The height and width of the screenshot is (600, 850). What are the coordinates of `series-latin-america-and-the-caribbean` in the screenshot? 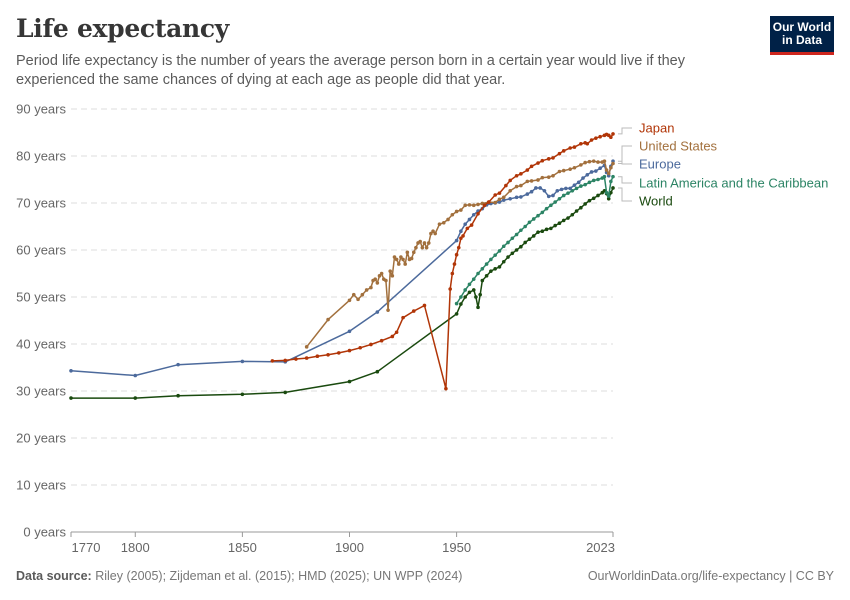 It's located at (534, 240).